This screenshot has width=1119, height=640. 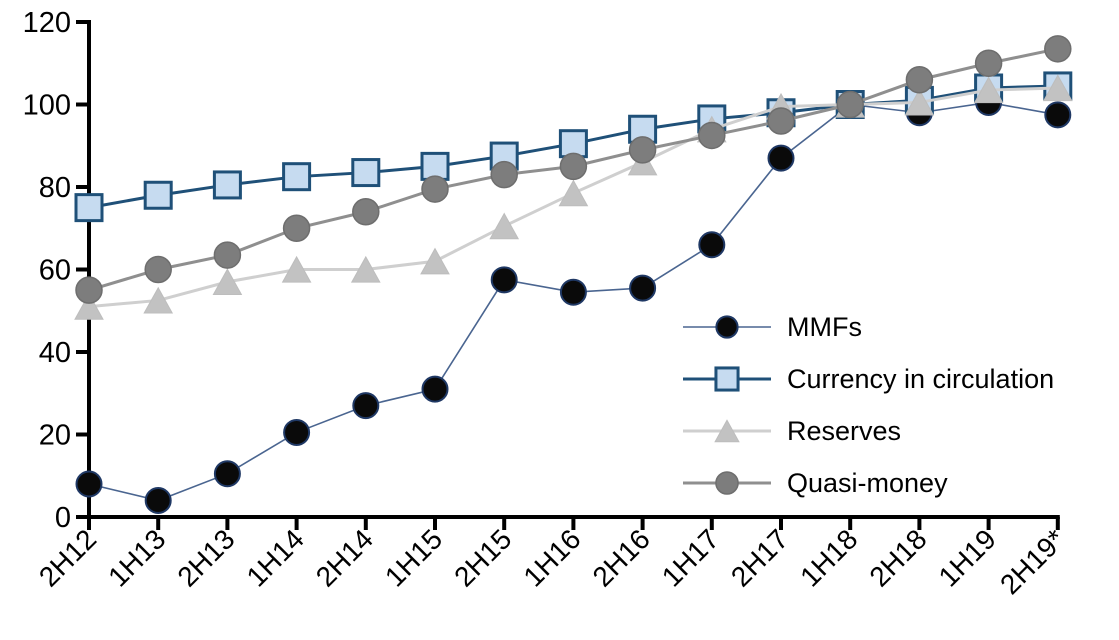 I want to click on y-tick-label: 100, so click(x=47, y=106).